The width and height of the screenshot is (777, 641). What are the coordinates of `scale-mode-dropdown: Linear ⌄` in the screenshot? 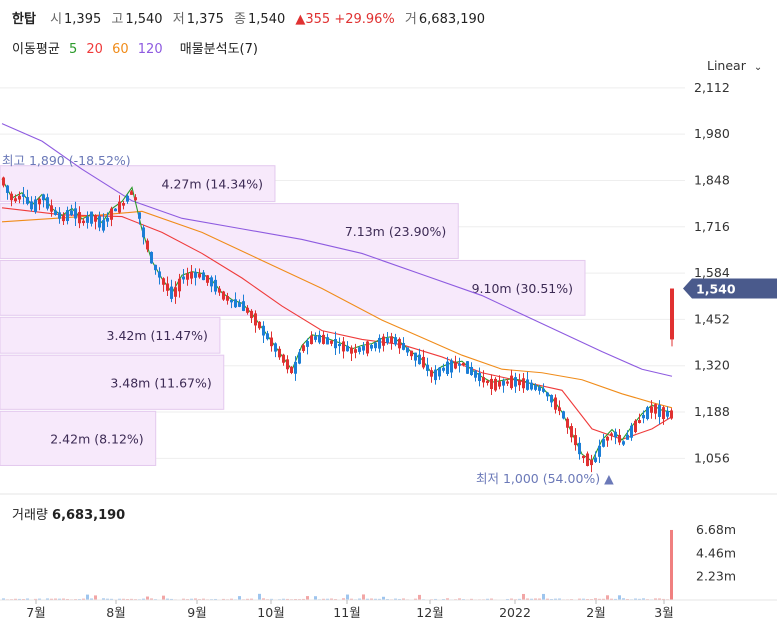 It's located at (734, 65).